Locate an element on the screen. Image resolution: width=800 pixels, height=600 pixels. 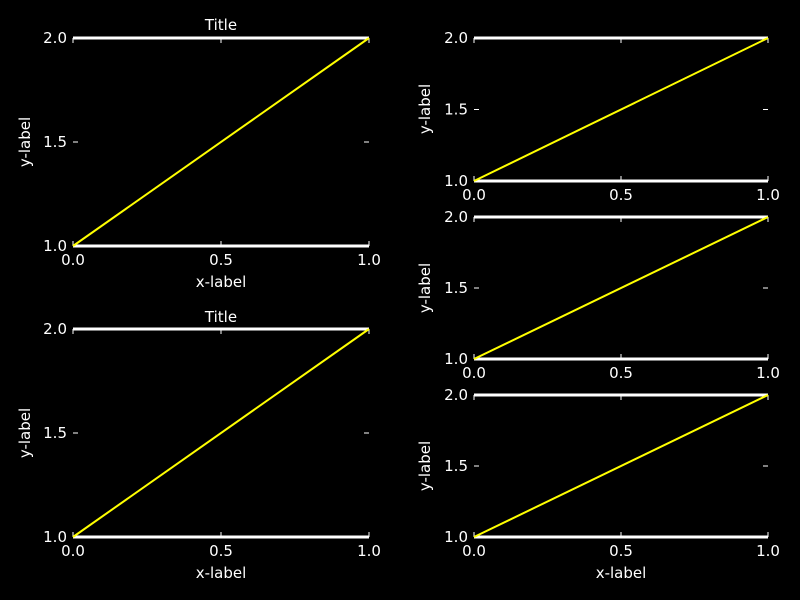
subplot-top-right: y-label 0.0 0.5 1.0 1.0 1.5 2.0 is located at coordinates (598, 116).